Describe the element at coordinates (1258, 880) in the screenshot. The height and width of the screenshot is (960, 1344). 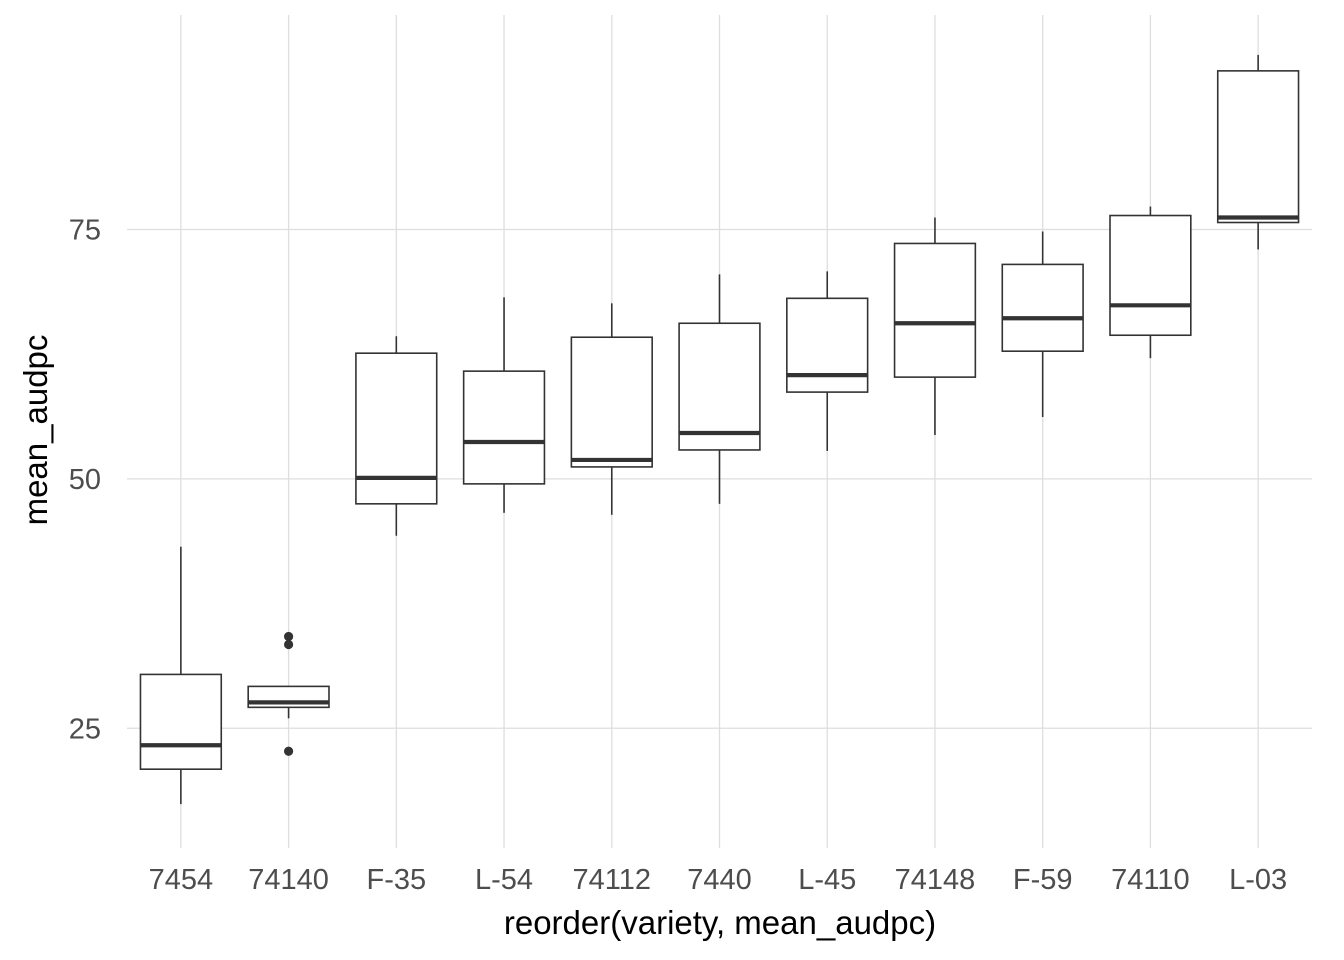
I see `x-tick-label: L-03` at that location.